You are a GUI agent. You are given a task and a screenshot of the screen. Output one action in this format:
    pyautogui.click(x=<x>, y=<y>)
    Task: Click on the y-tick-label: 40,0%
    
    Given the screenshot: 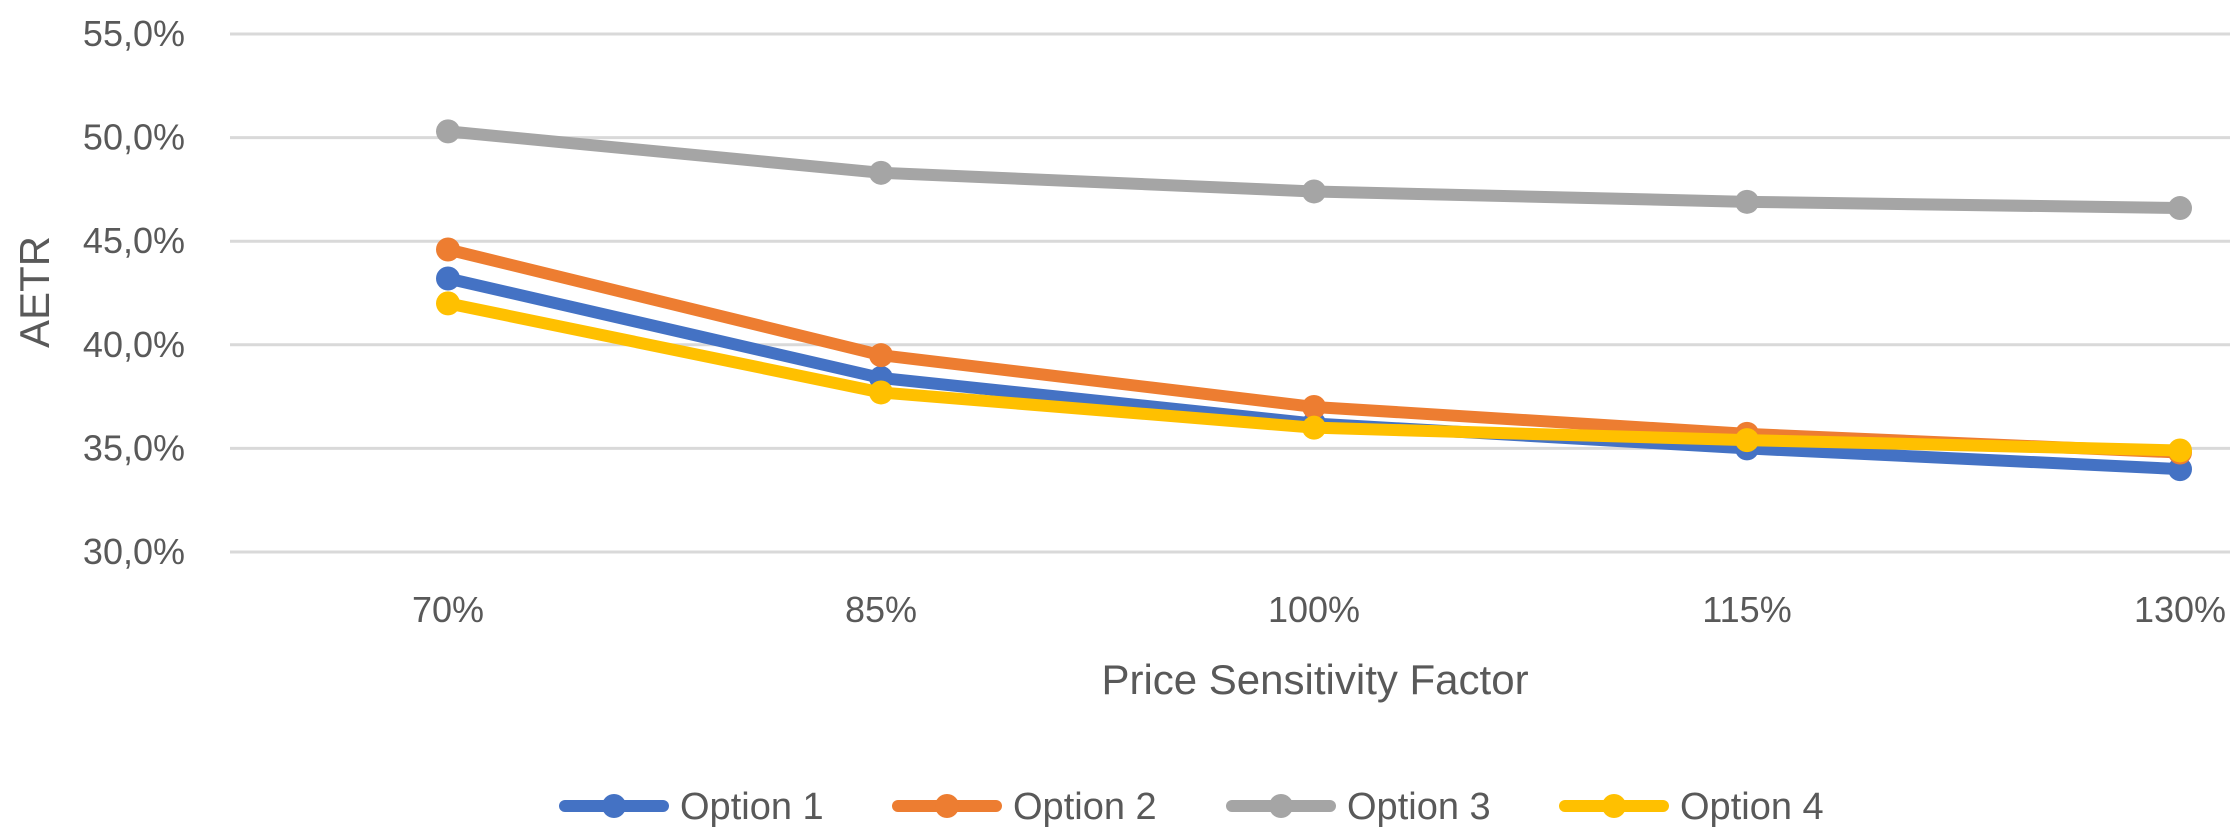 What is the action you would take?
    pyautogui.click(x=134, y=344)
    